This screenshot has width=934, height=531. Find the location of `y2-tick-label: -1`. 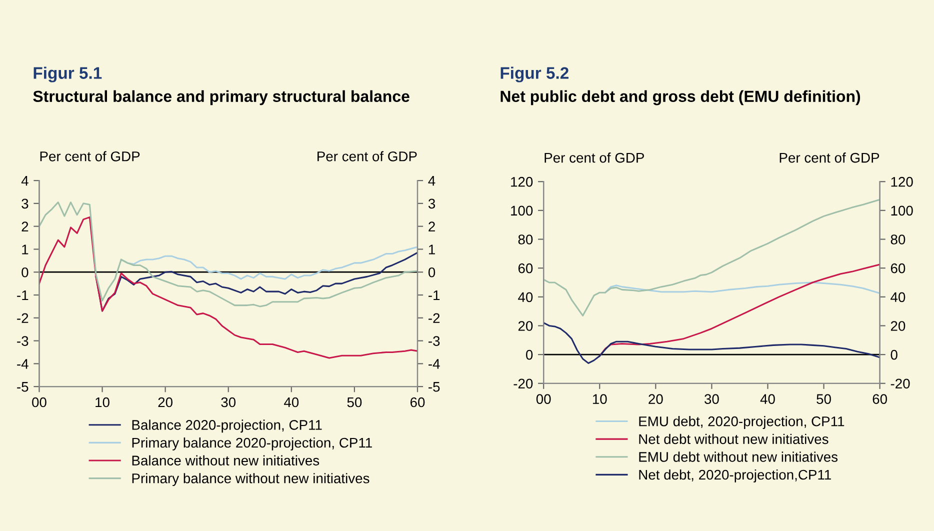

y2-tick-label: -1 is located at coordinates (434, 295).